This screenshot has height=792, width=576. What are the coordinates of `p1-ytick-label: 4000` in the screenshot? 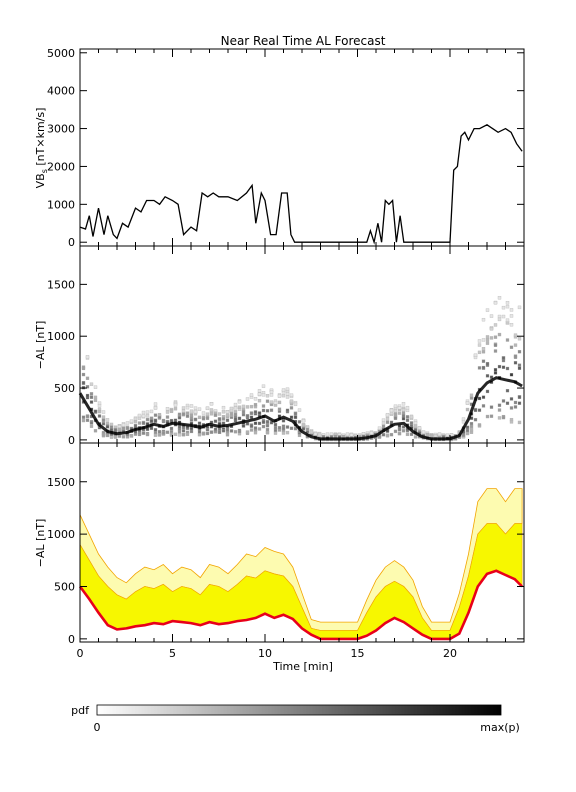 It's located at (61, 91).